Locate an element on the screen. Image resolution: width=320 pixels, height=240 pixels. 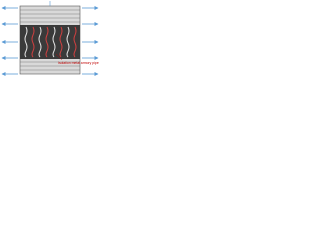
annotation: Isolation metal armory pipe is located at coordinates (78, 63).